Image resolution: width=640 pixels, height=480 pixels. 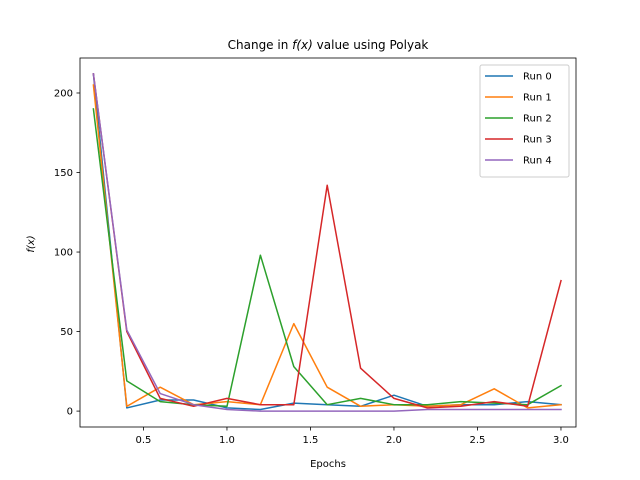 I want to click on legend-box, so click(x=524, y=121).